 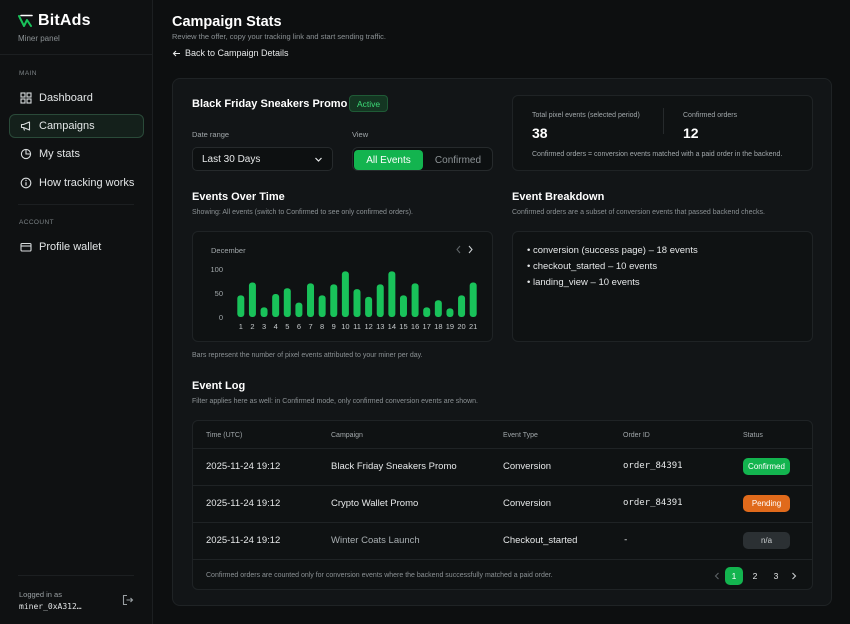 I want to click on y-tick-label: 0, so click(x=221, y=317).